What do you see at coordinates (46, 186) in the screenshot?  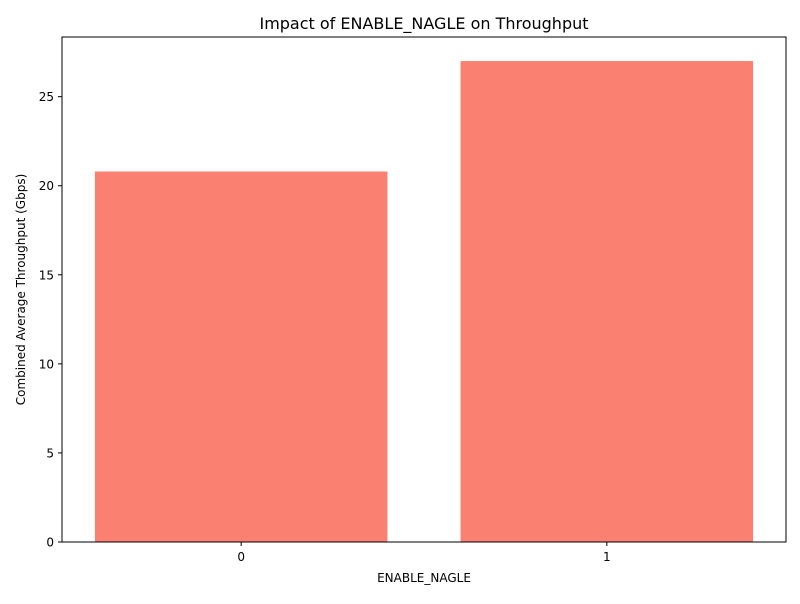 I see `y-tick-label: 20` at bounding box center [46, 186].